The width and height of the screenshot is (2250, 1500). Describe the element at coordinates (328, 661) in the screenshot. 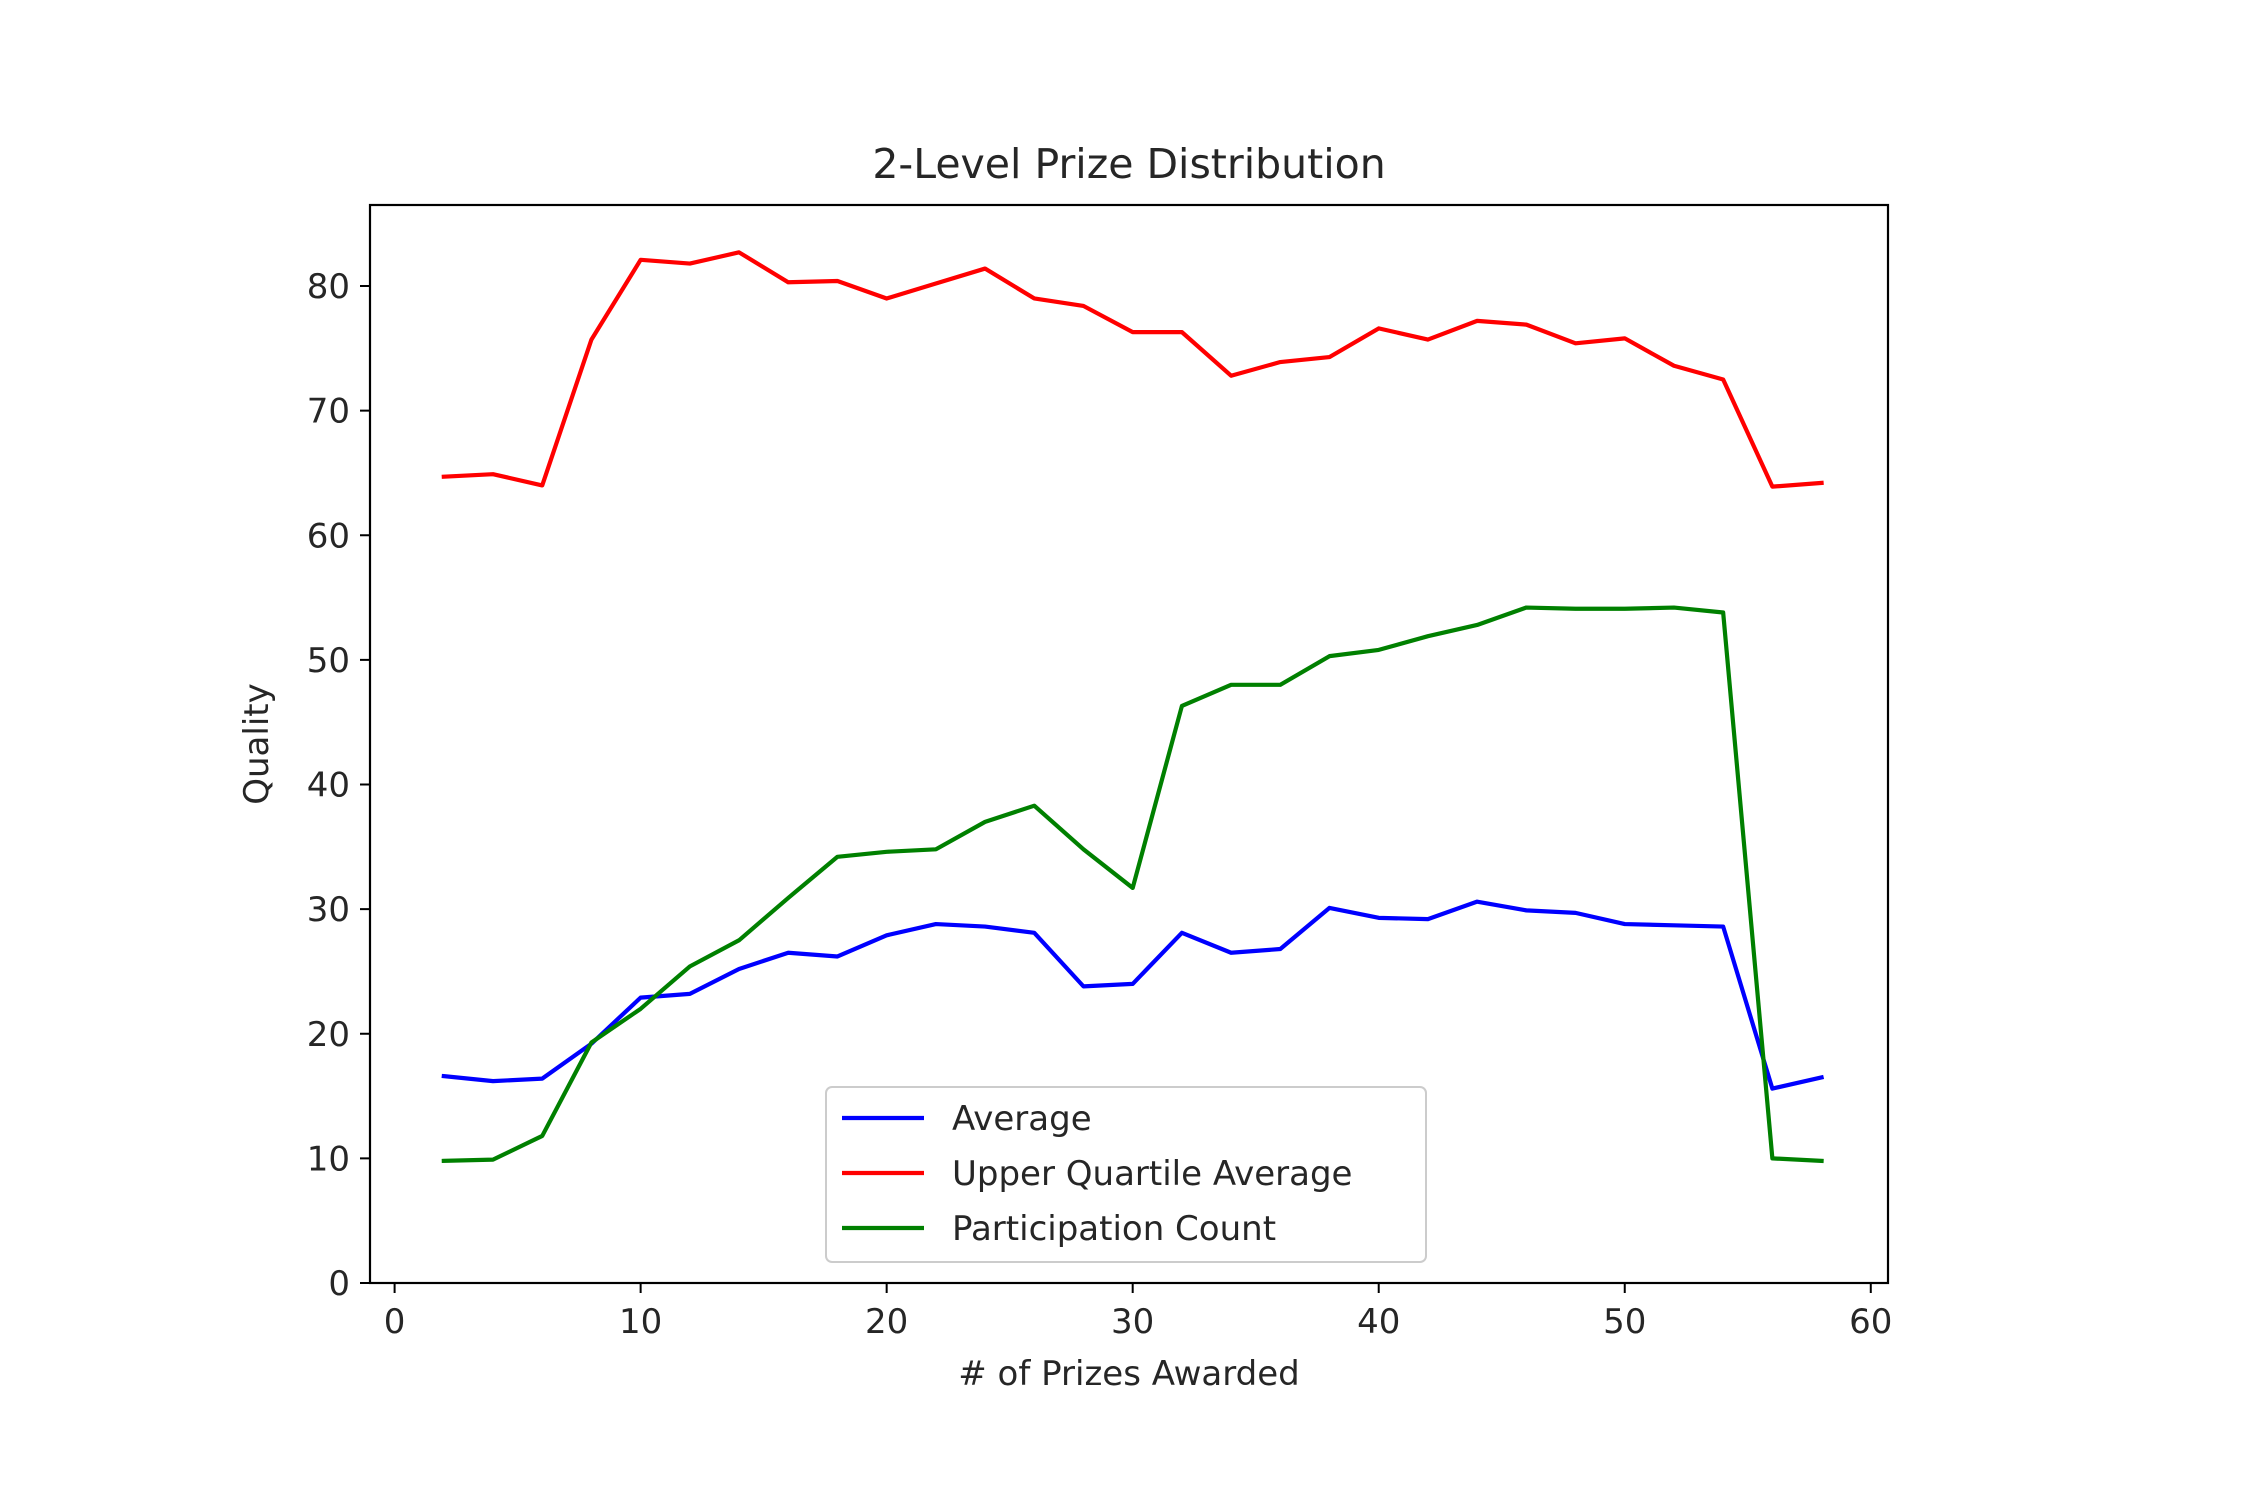

I see `y-tick-label: 50` at that location.